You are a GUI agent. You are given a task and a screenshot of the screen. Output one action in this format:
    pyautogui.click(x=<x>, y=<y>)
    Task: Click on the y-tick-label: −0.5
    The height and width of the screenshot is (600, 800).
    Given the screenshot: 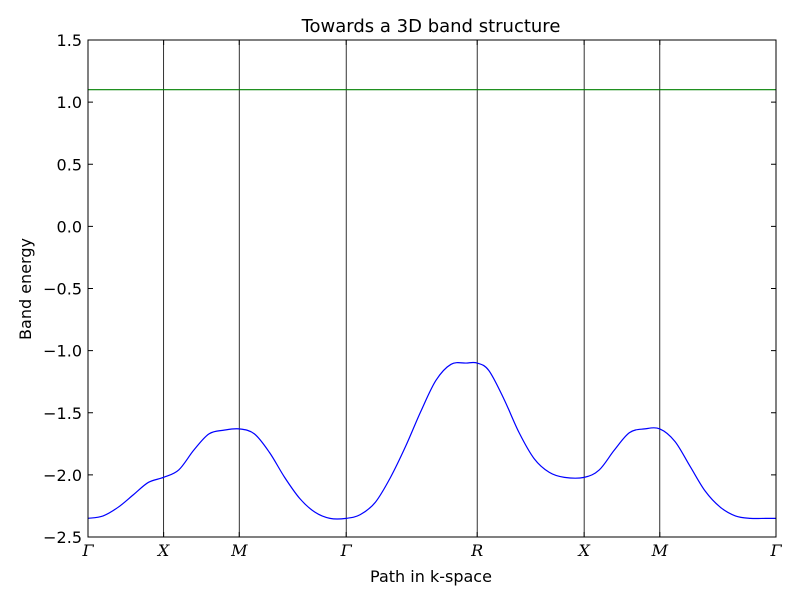 What is the action you would take?
    pyautogui.click(x=62, y=289)
    